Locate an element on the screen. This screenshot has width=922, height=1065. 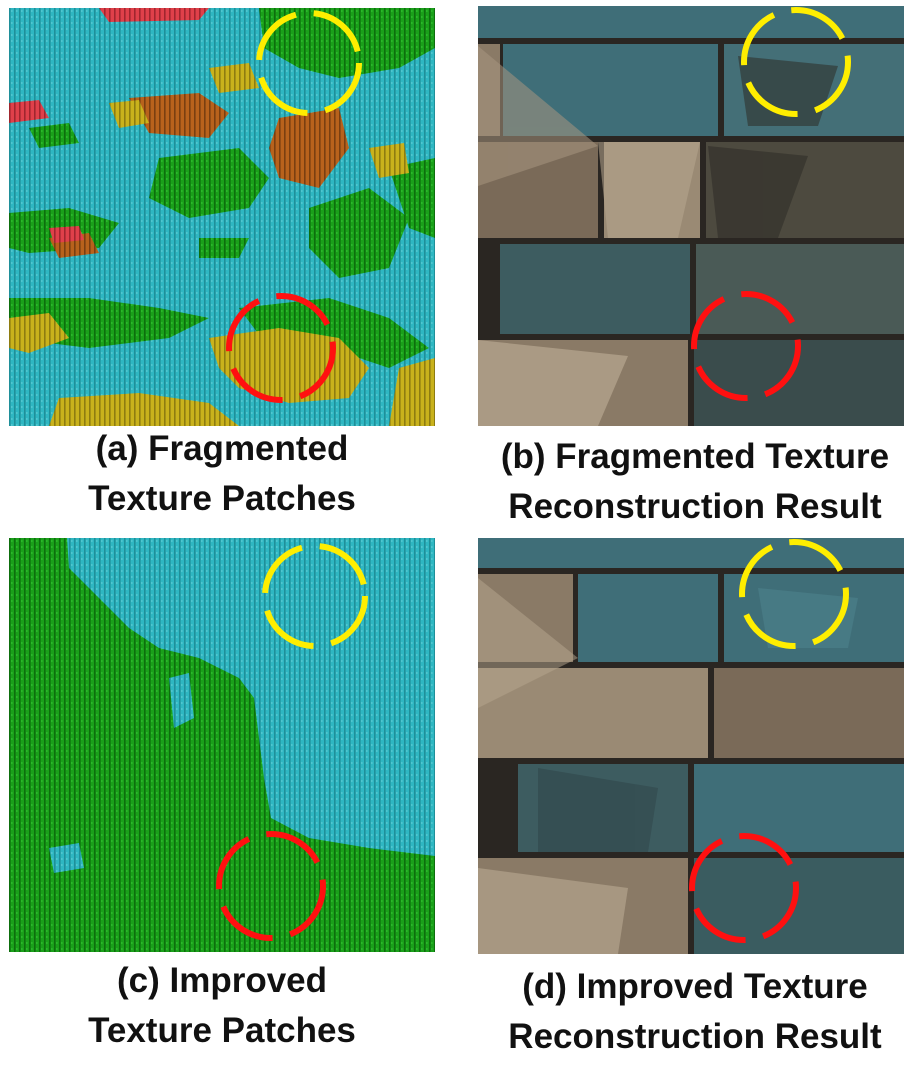
caption-a: (a) Fragmented Texture Patches is located at coordinates (222, 474).